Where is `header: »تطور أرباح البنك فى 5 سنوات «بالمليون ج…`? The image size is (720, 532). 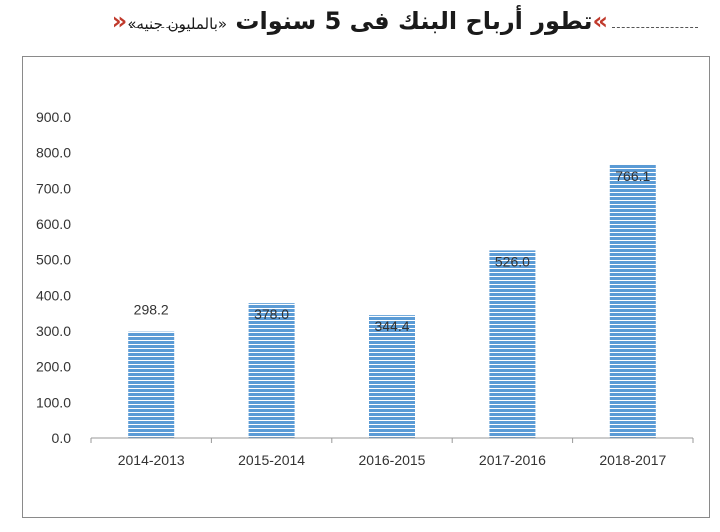 header: »تطور أرباح البنك فى 5 سنوات «بالمليون ج… is located at coordinates (360, 23).